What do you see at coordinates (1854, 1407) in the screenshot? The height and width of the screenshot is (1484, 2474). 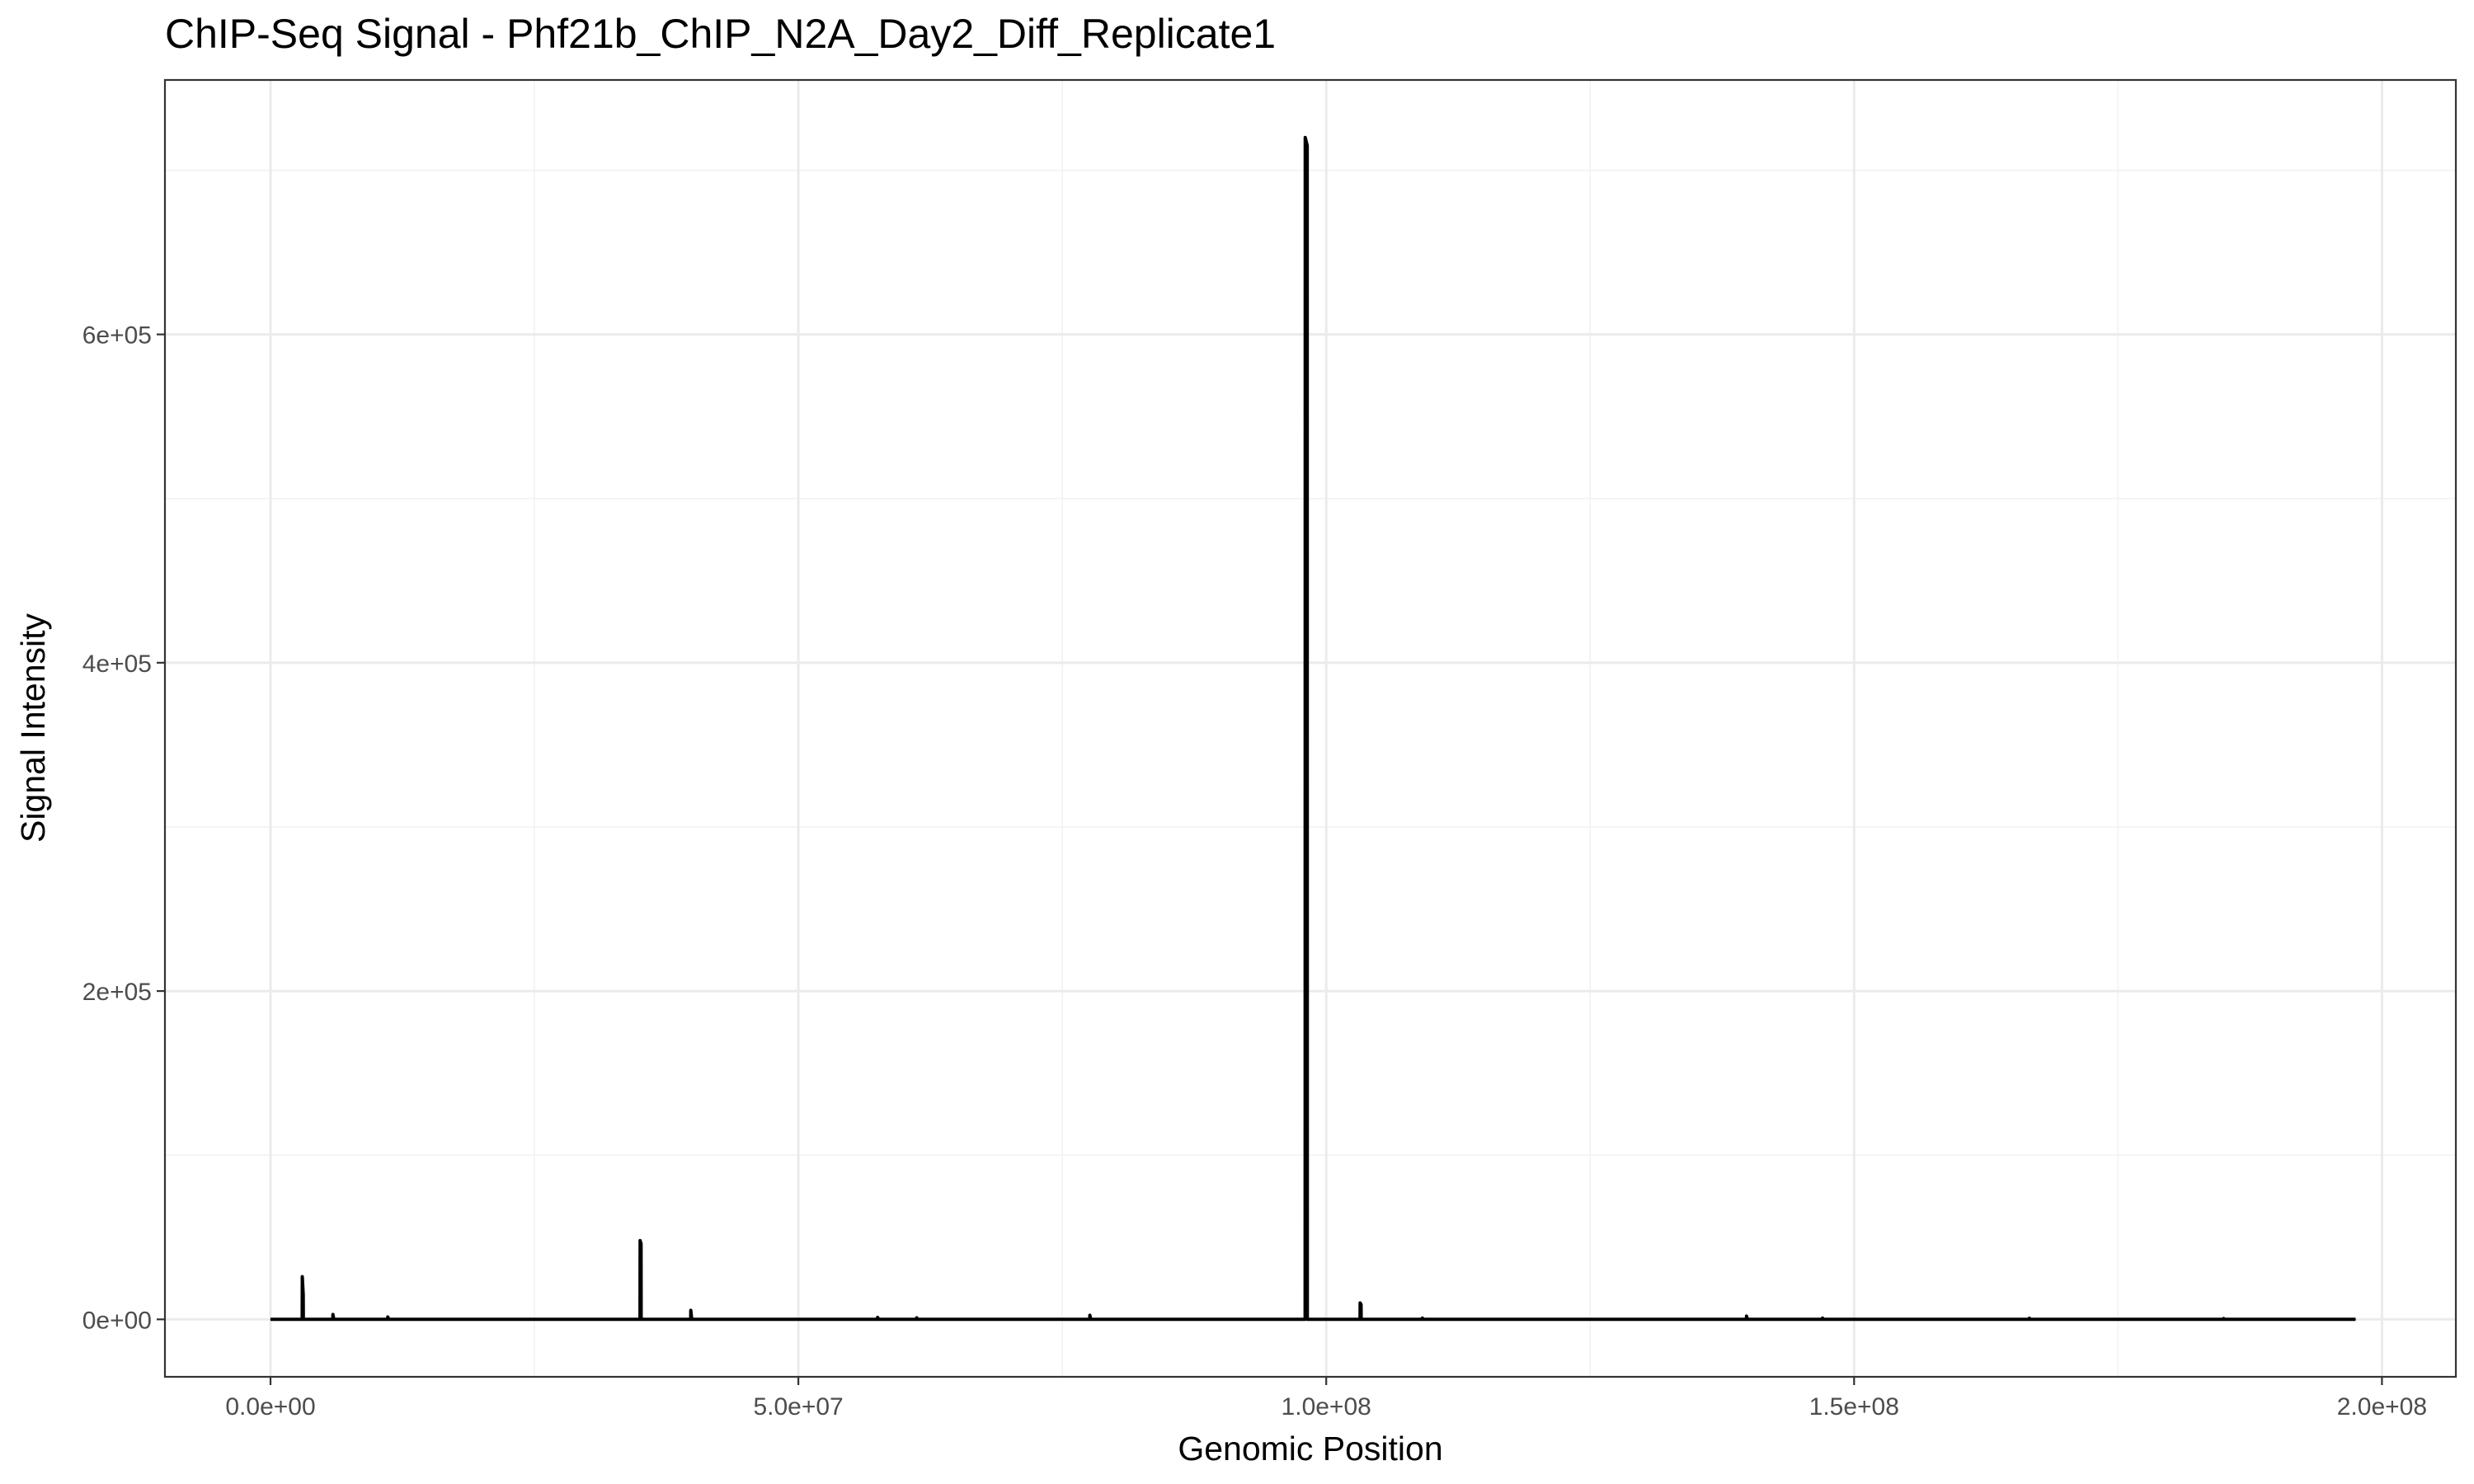 I see `x-tick-label: 1.5e+08` at bounding box center [1854, 1407].